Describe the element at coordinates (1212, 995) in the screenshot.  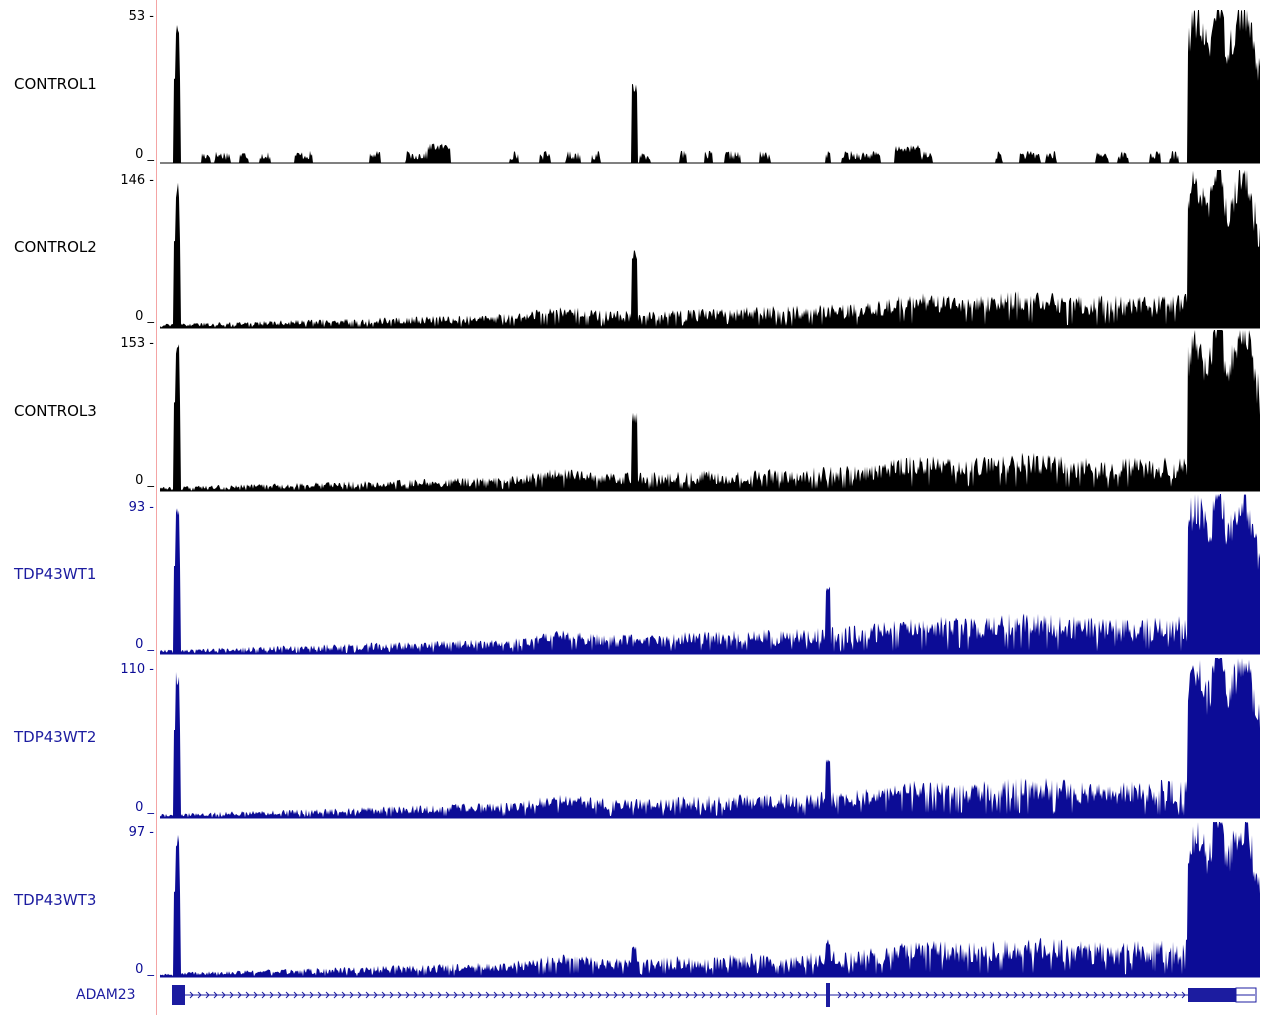
I see `utr-block` at that location.